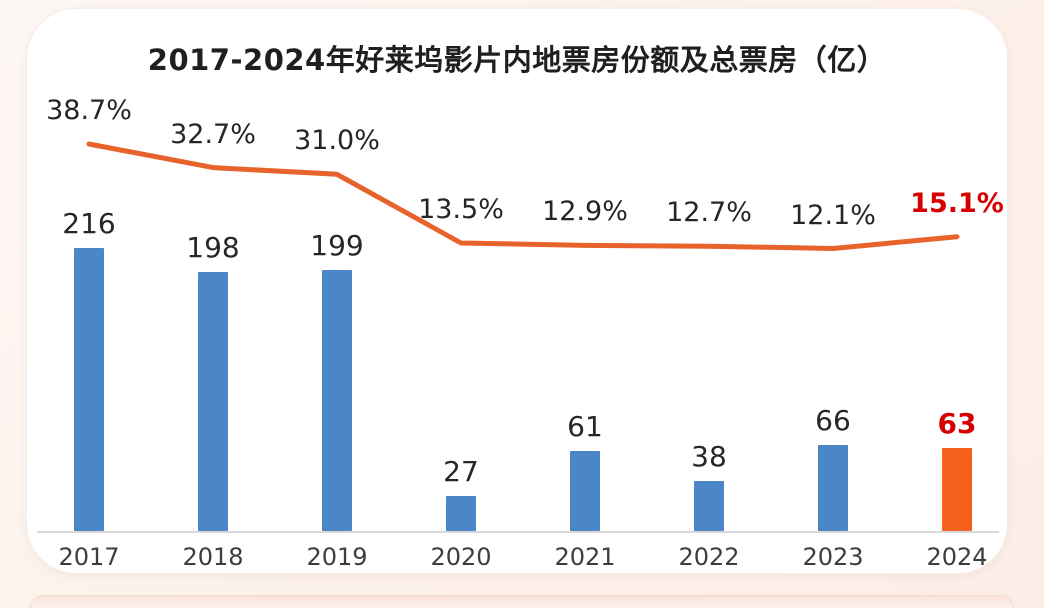  I want to click on bar-value-label-2020: 27, so click(461, 471).